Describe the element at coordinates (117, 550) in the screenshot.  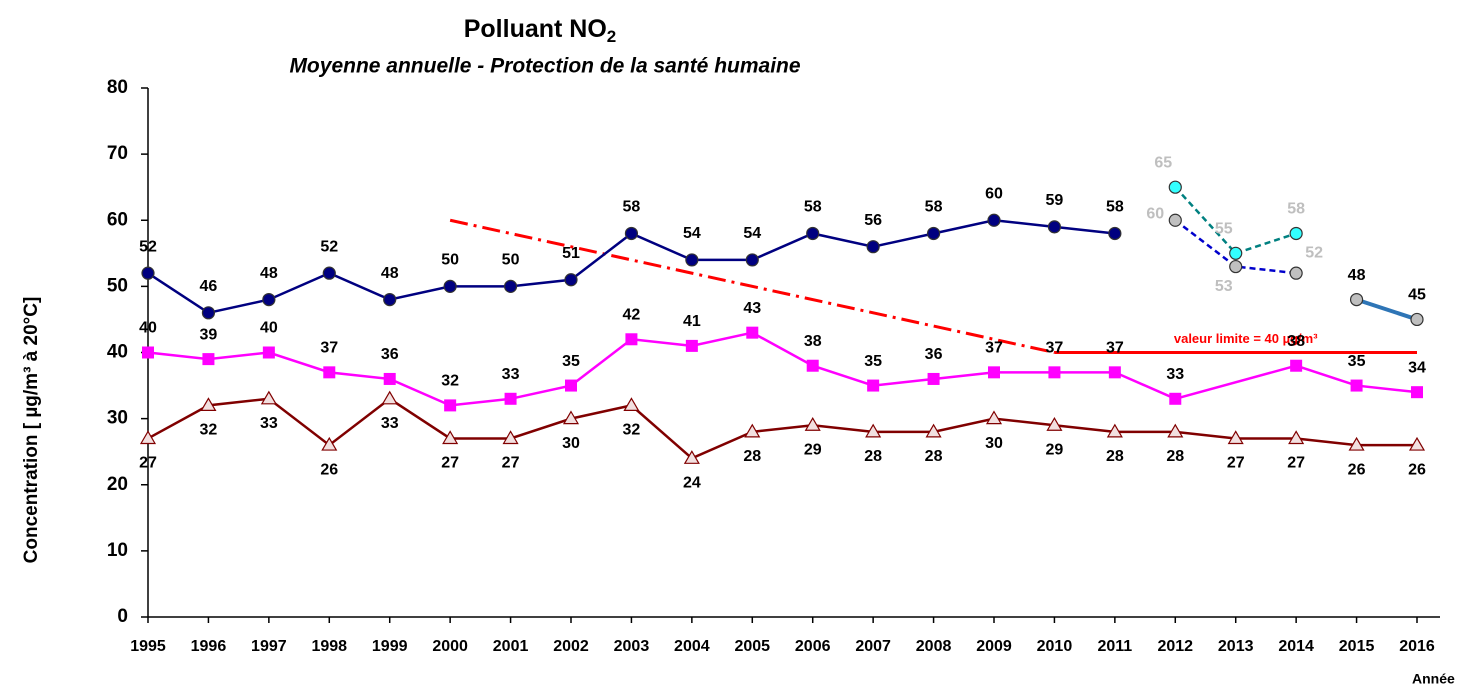
I see `y-tick-label: 10` at that location.